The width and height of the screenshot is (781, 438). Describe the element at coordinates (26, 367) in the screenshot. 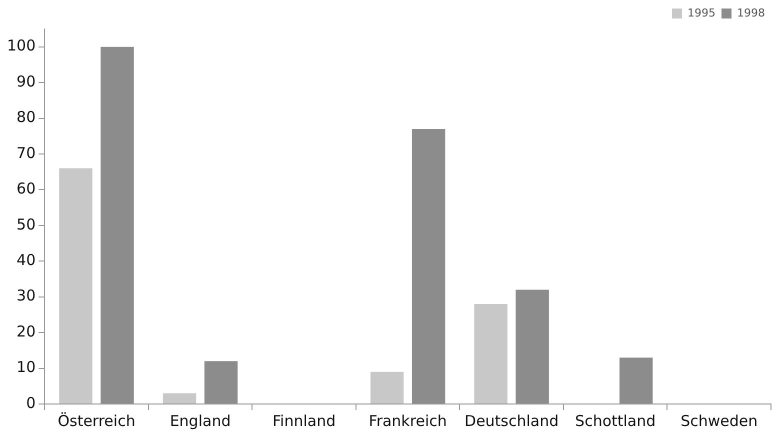

I see `y-tick-label: 10` at that location.